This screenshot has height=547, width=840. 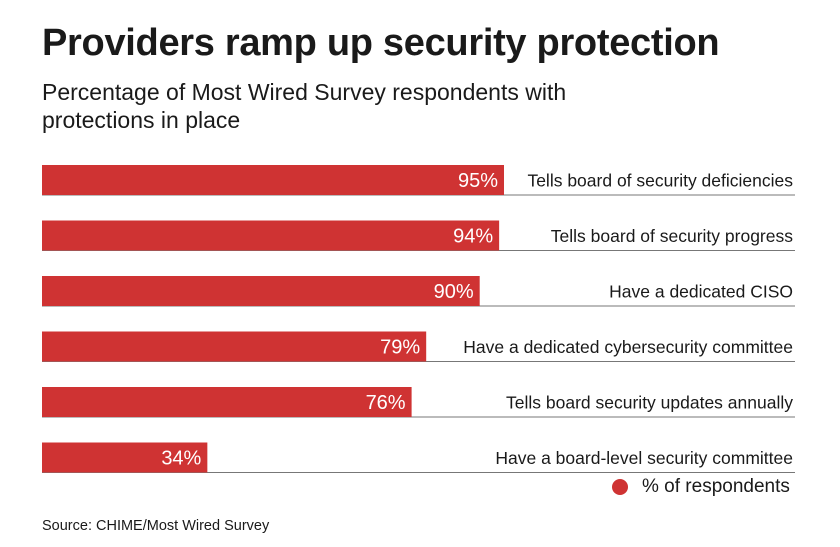 I want to click on bar-value-label: 95%, so click(x=478, y=181).